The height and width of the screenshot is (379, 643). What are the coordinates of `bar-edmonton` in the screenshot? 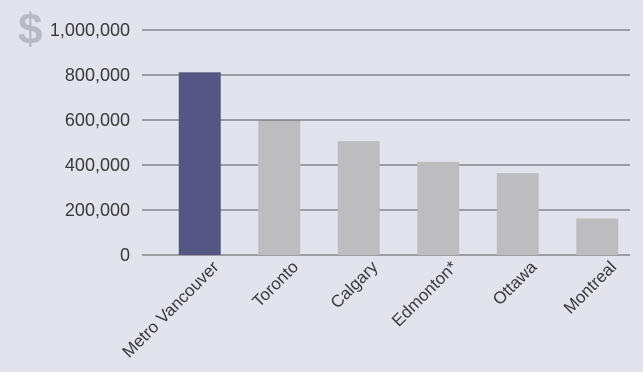 It's located at (438, 208).